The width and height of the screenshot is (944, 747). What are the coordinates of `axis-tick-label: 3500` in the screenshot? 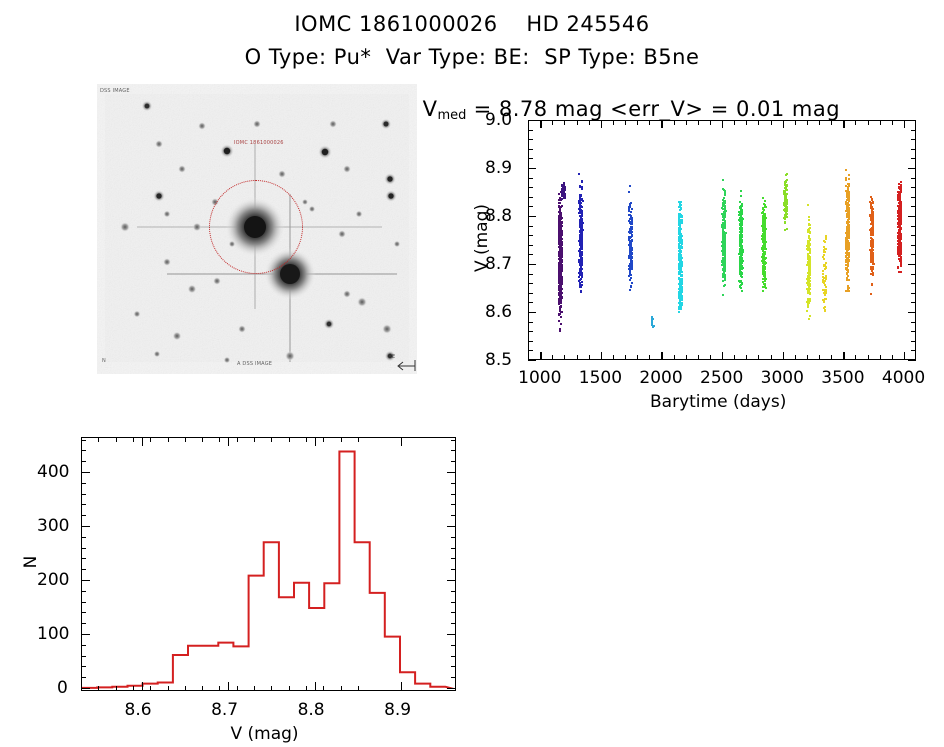 It's located at (843, 378).